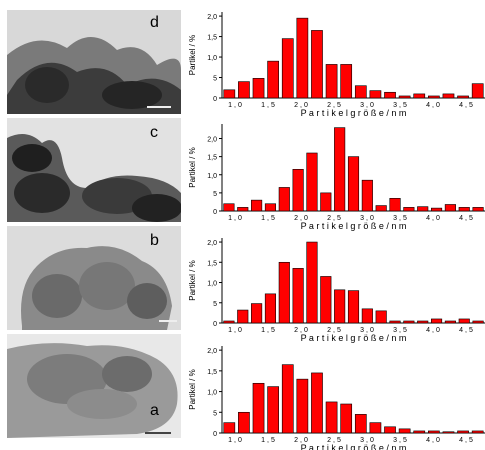 The image size is (485, 450). I want to click on panel-label-b: b, so click(154, 240).